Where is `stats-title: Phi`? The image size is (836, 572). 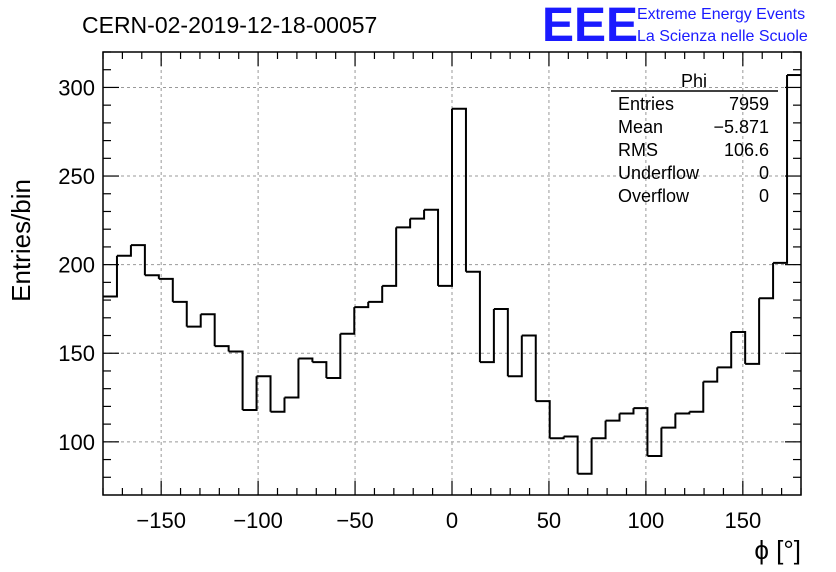
stats-title: Phi is located at coordinates (694, 81).